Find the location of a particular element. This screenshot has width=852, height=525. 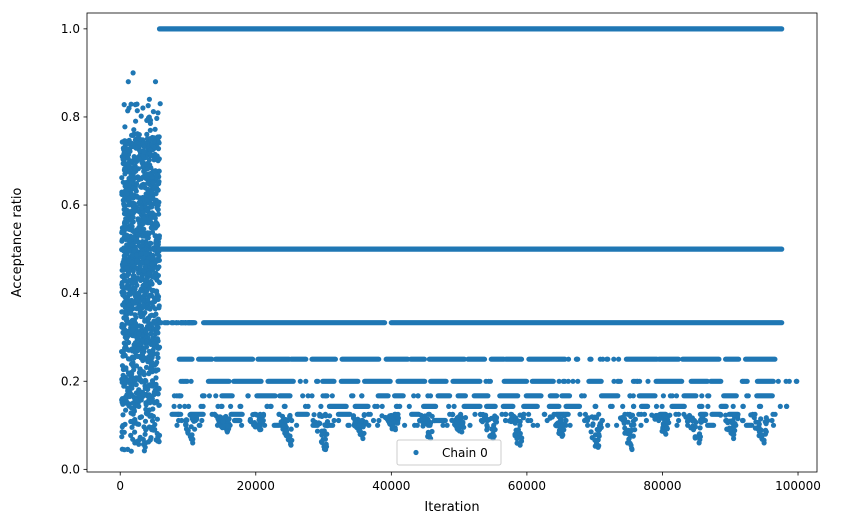

x-tick-label-5: 100000 is located at coordinates (798, 486).